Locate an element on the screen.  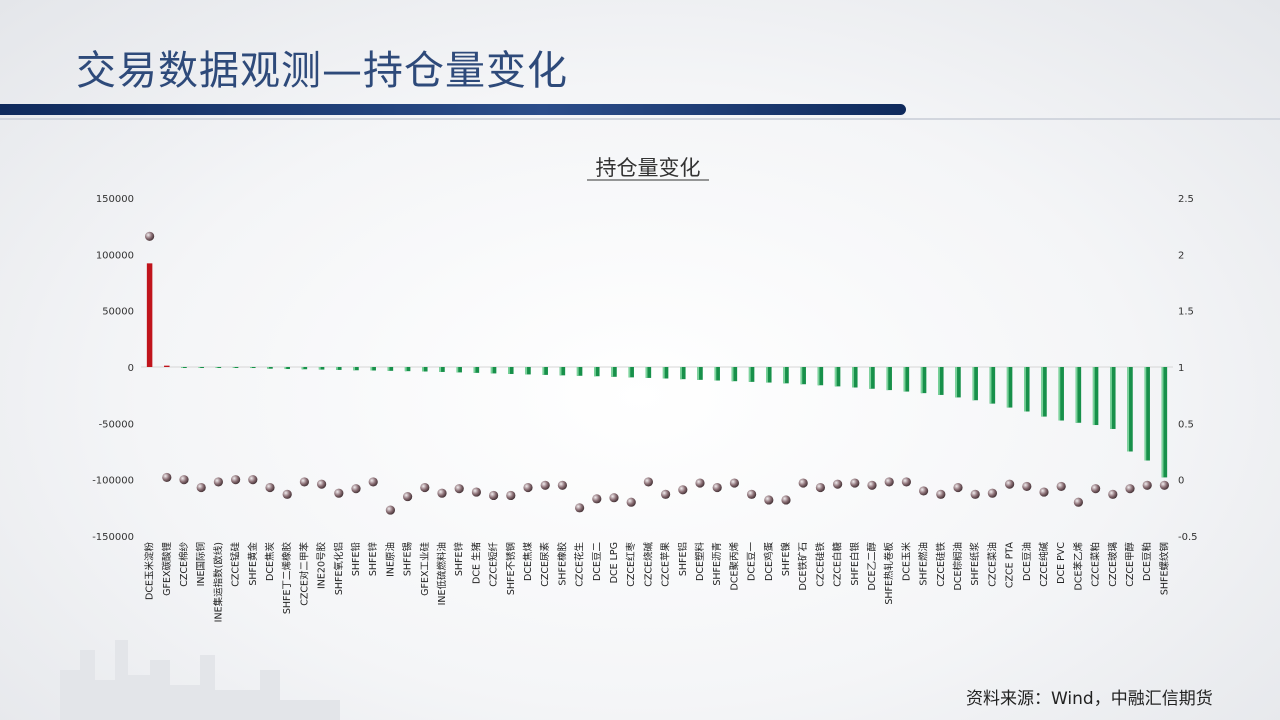
category-label: CZCE对二甲苯 is located at coordinates (304, 574).